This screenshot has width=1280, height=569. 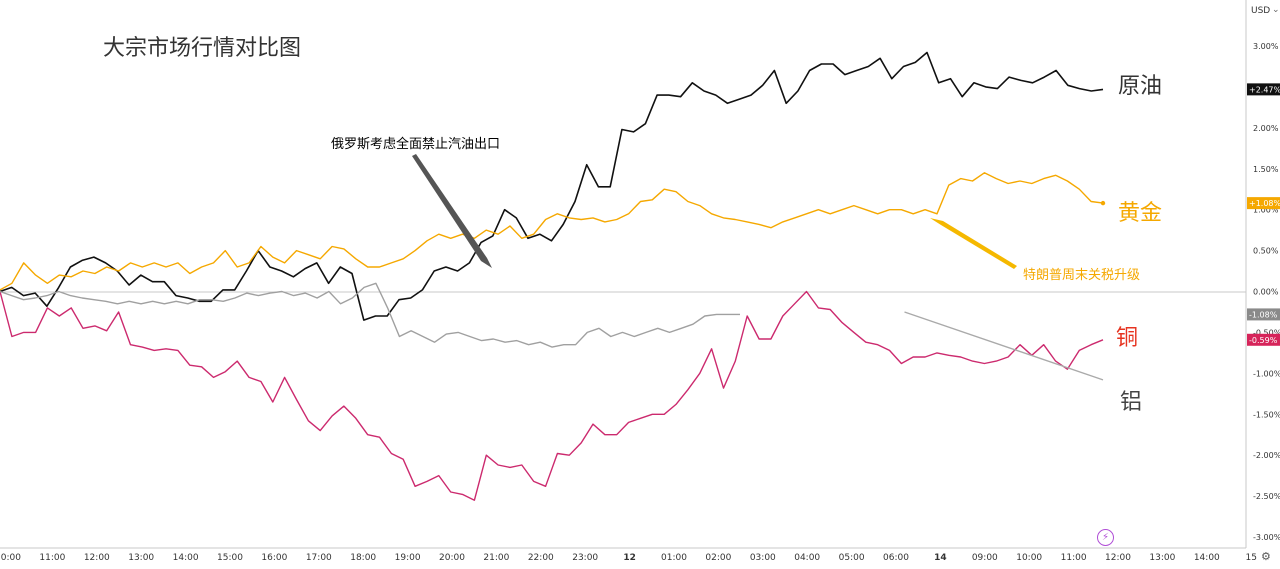 I want to click on annotation-arrow-gold, so click(x=973, y=243).